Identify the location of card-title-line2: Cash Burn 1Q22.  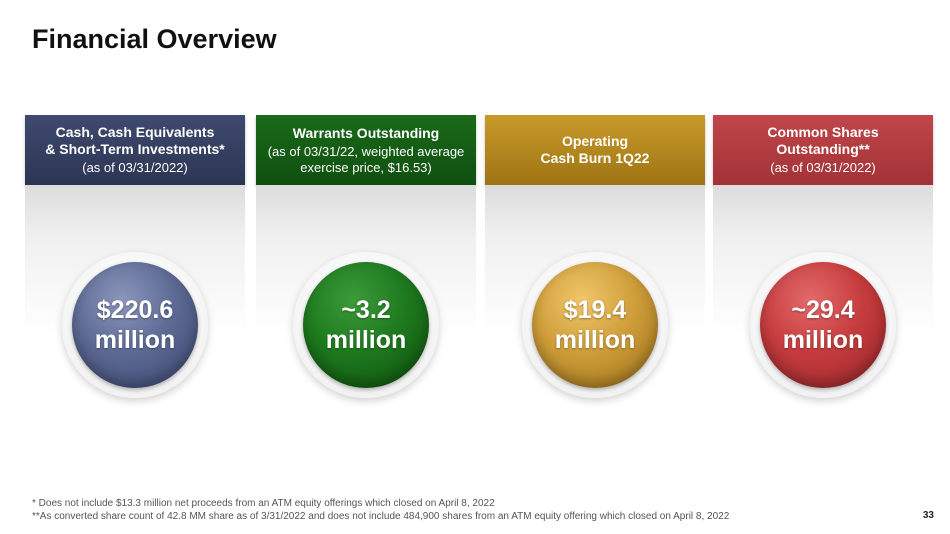
(595, 158).